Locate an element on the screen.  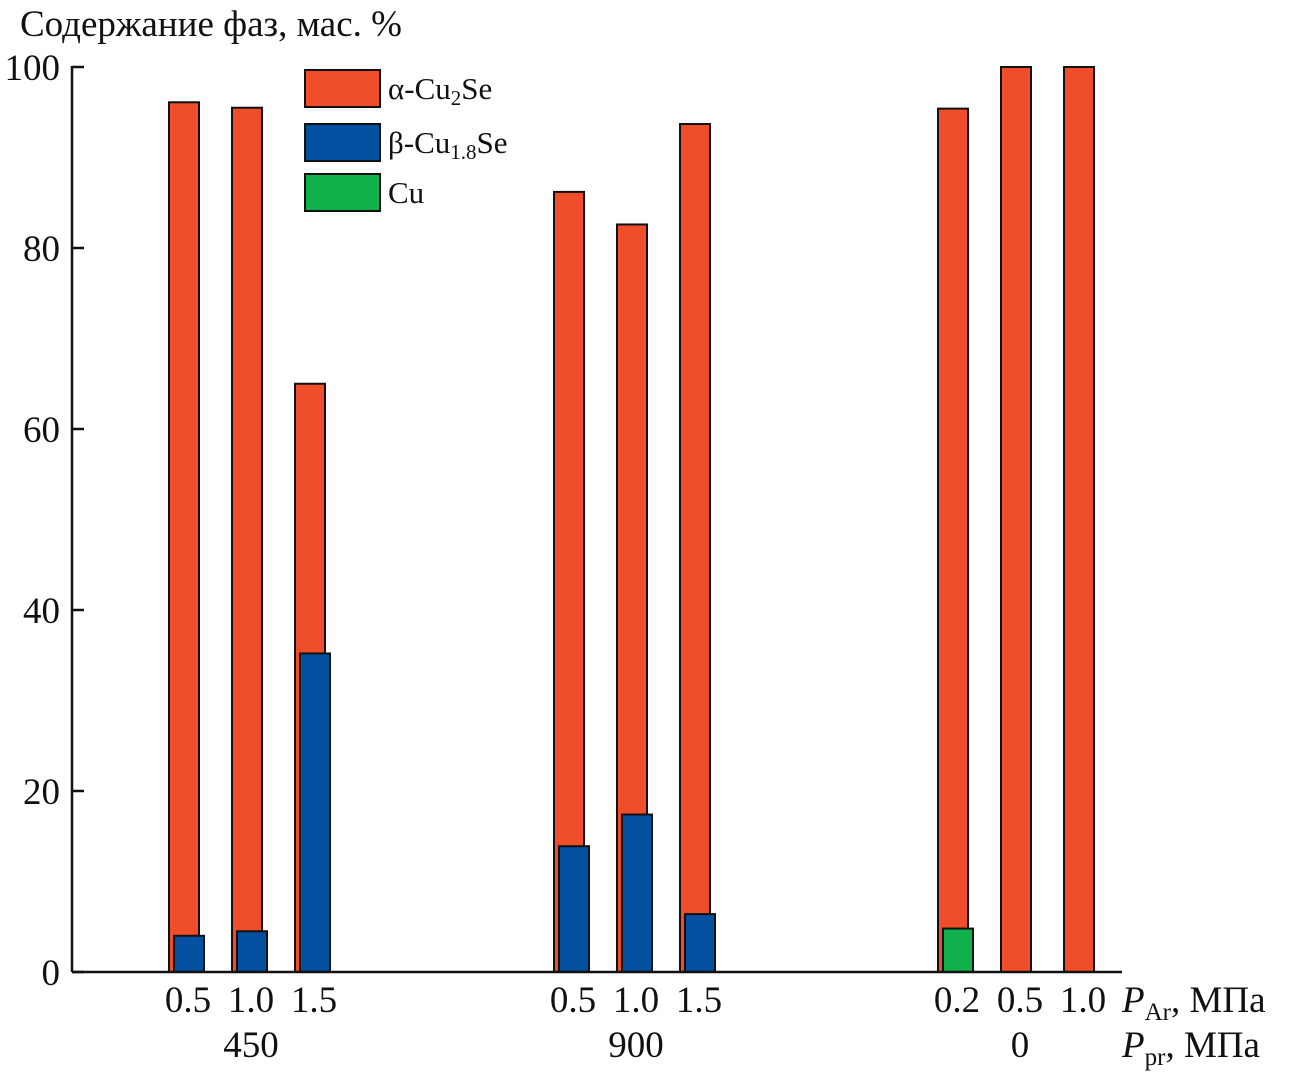
legend-label: Cu is located at coordinates (406, 192).